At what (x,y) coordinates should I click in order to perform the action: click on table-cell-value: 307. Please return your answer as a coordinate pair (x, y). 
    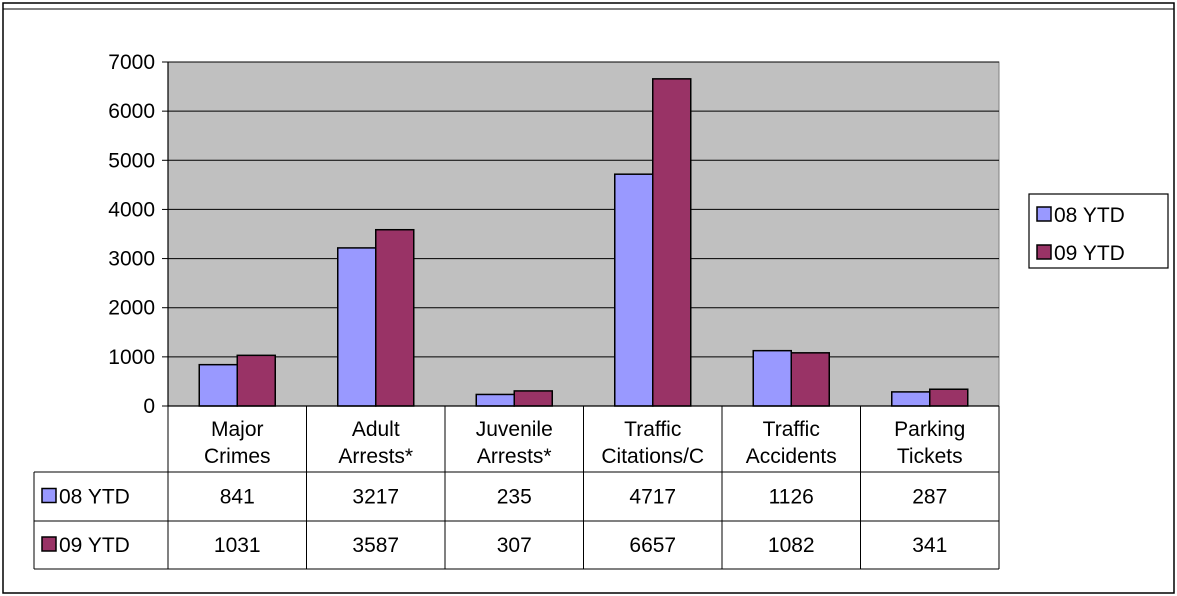
    Looking at the image, I should click on (514, 545).